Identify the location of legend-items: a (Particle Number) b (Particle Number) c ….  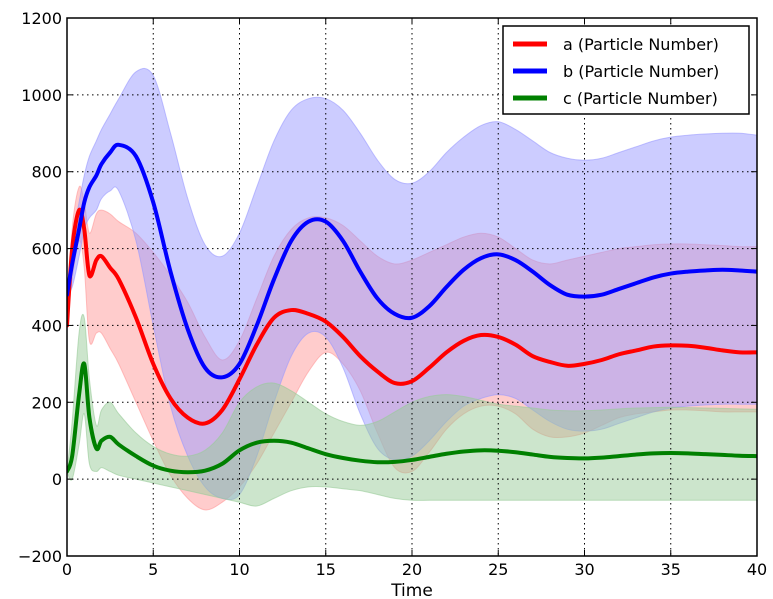
(616, 71).